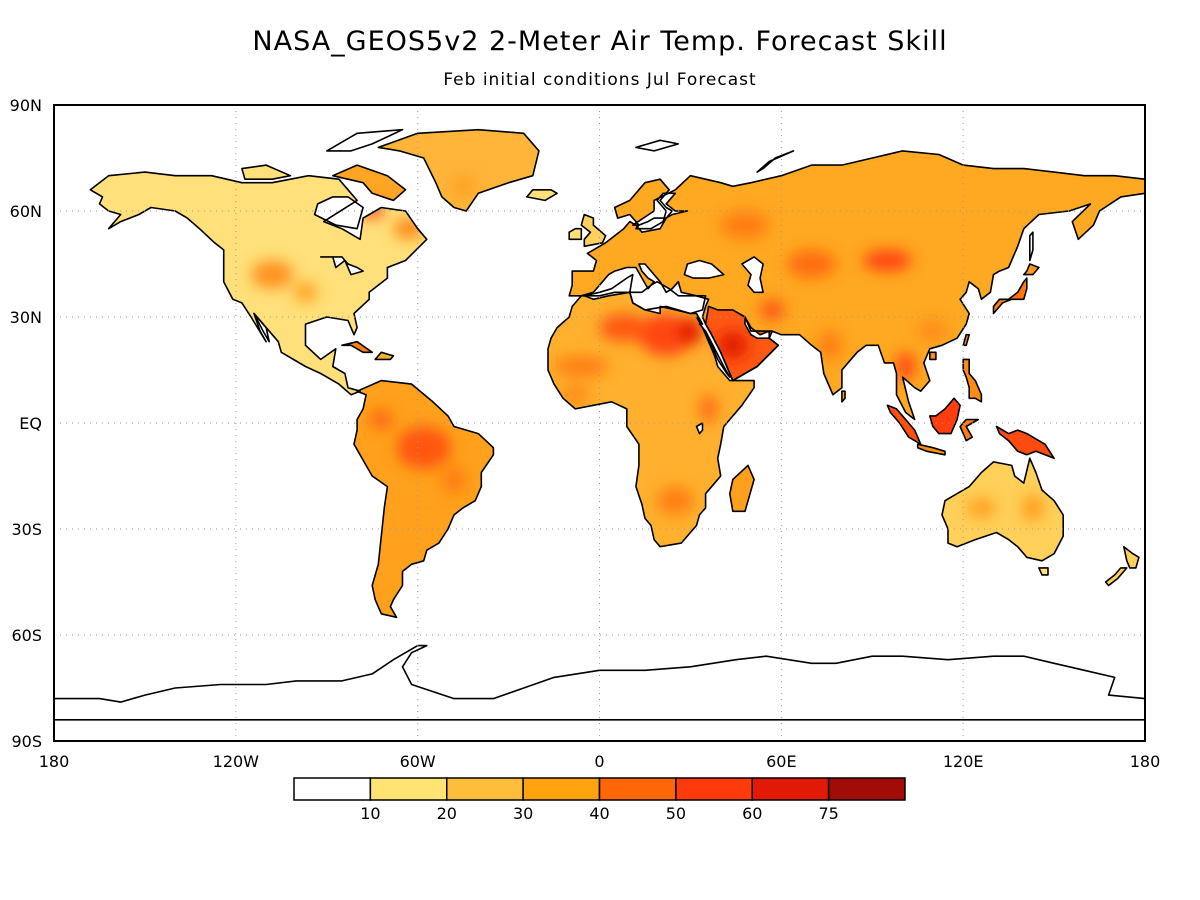 This screenshot has height=900, width=1200. I want to click on colorbar: 10 20 30 40 50 60 75, so click(599, 800).